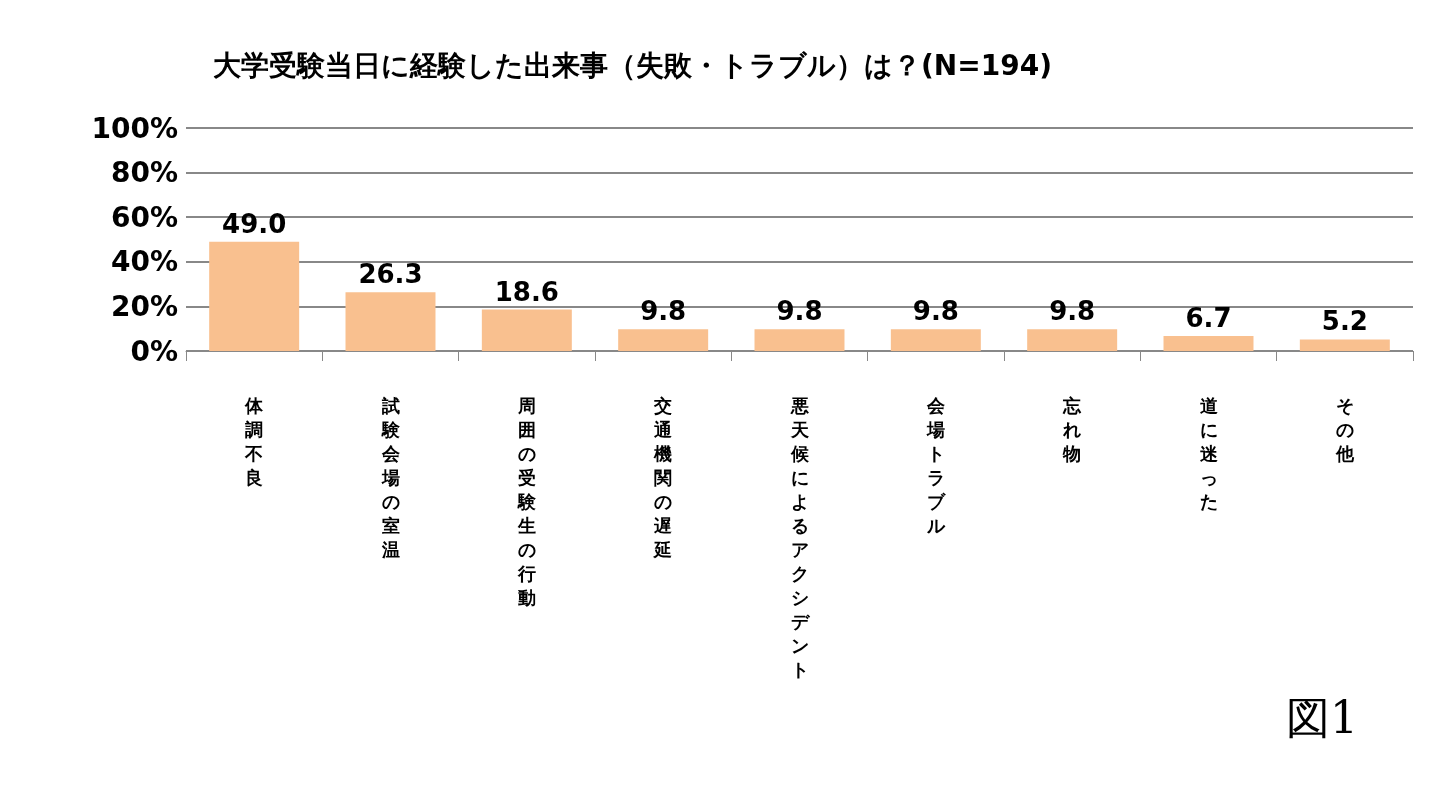 Image resolution: width=1441 pixels, height=787 pixels. What do you see at coordinates (632, 65) in the screenshot?
I see `chart-title: 大学受験当日に経験した出来事（失敗・トラブル）は？(N=194)` at bounding box center [632, 65].